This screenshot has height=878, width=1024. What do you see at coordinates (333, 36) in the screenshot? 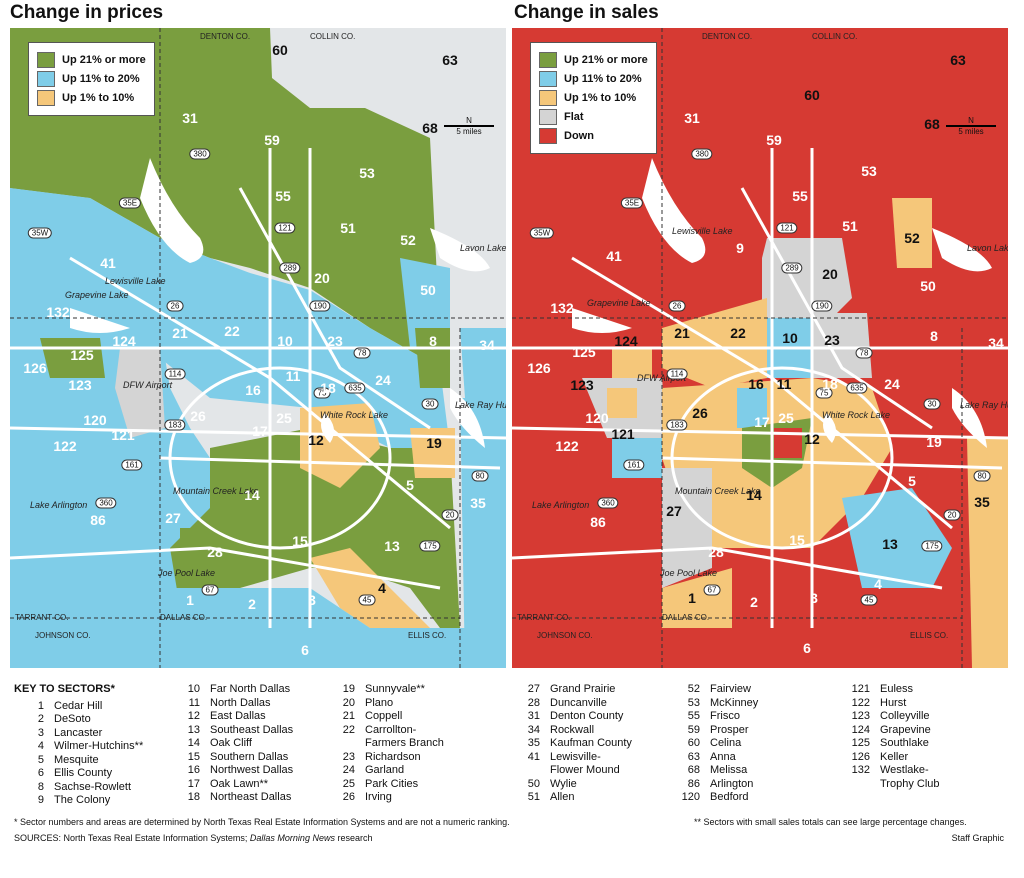
I see `county-label-collin: COLLIN CO.` at bounding box center [333, 36].